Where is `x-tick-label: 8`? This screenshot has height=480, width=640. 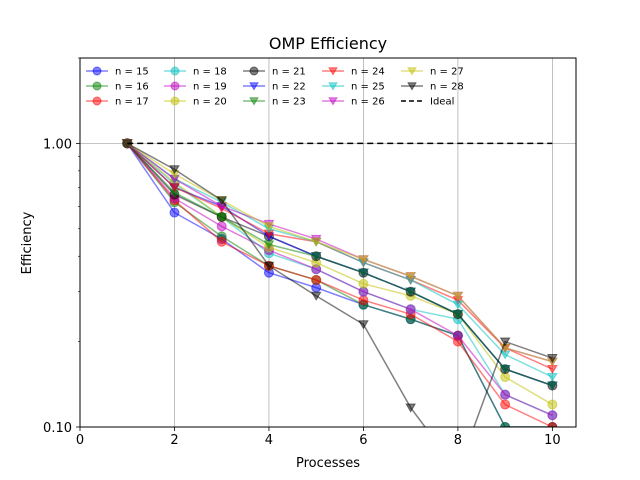
x-tick-label: 8 is located at coordinates (458, 440).